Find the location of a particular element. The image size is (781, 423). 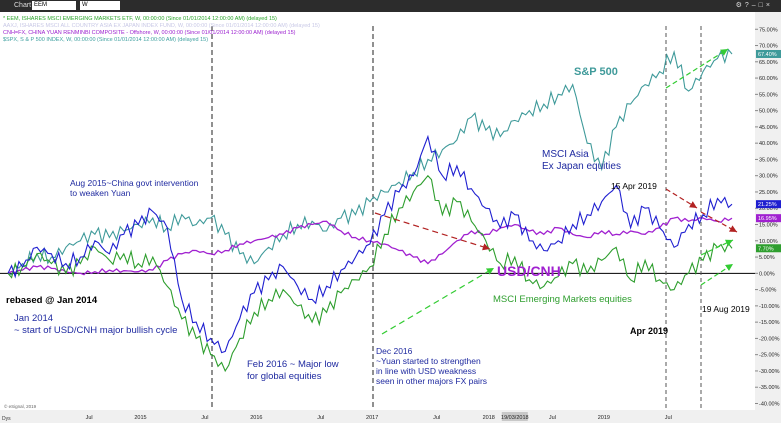

annotation-jan2014-l1: Jan 2014 is located at coordinates (33, 318).